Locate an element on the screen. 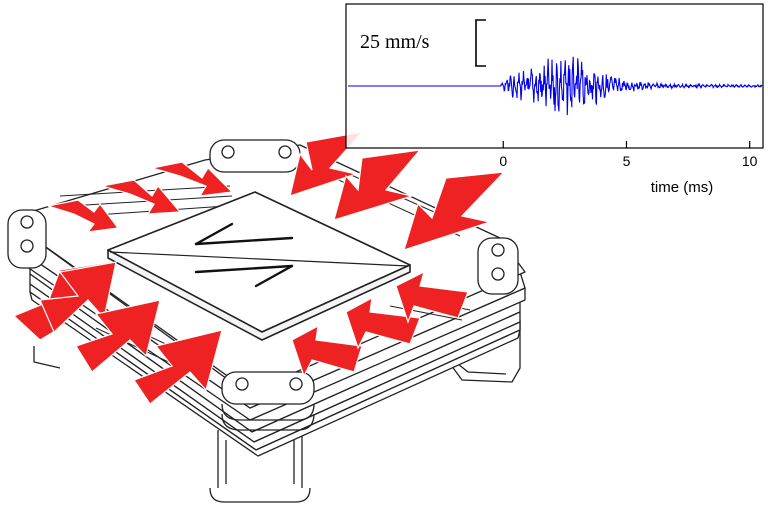 The width and height of the screenshot is (768, 518). x-axis-label: time (ms) is located at coordinates (682, 187).